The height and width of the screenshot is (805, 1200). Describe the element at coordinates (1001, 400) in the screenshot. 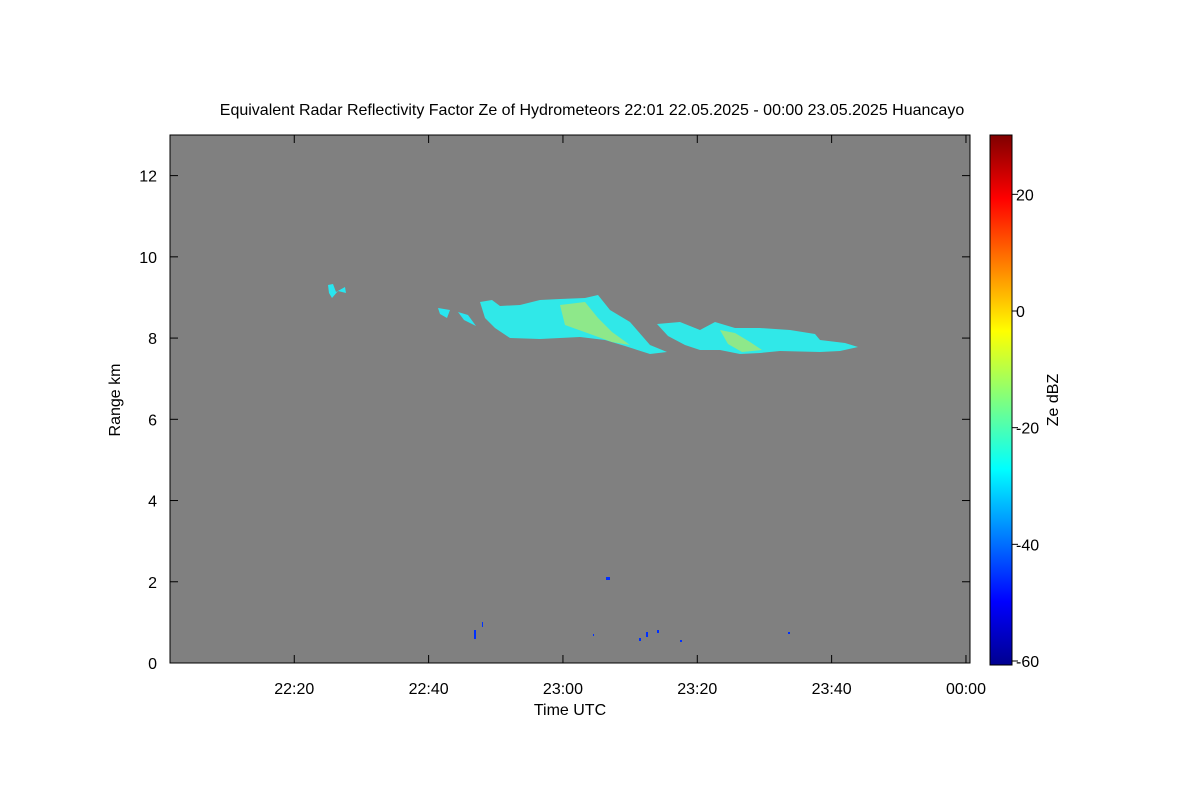

I see `colorbar` at that location.